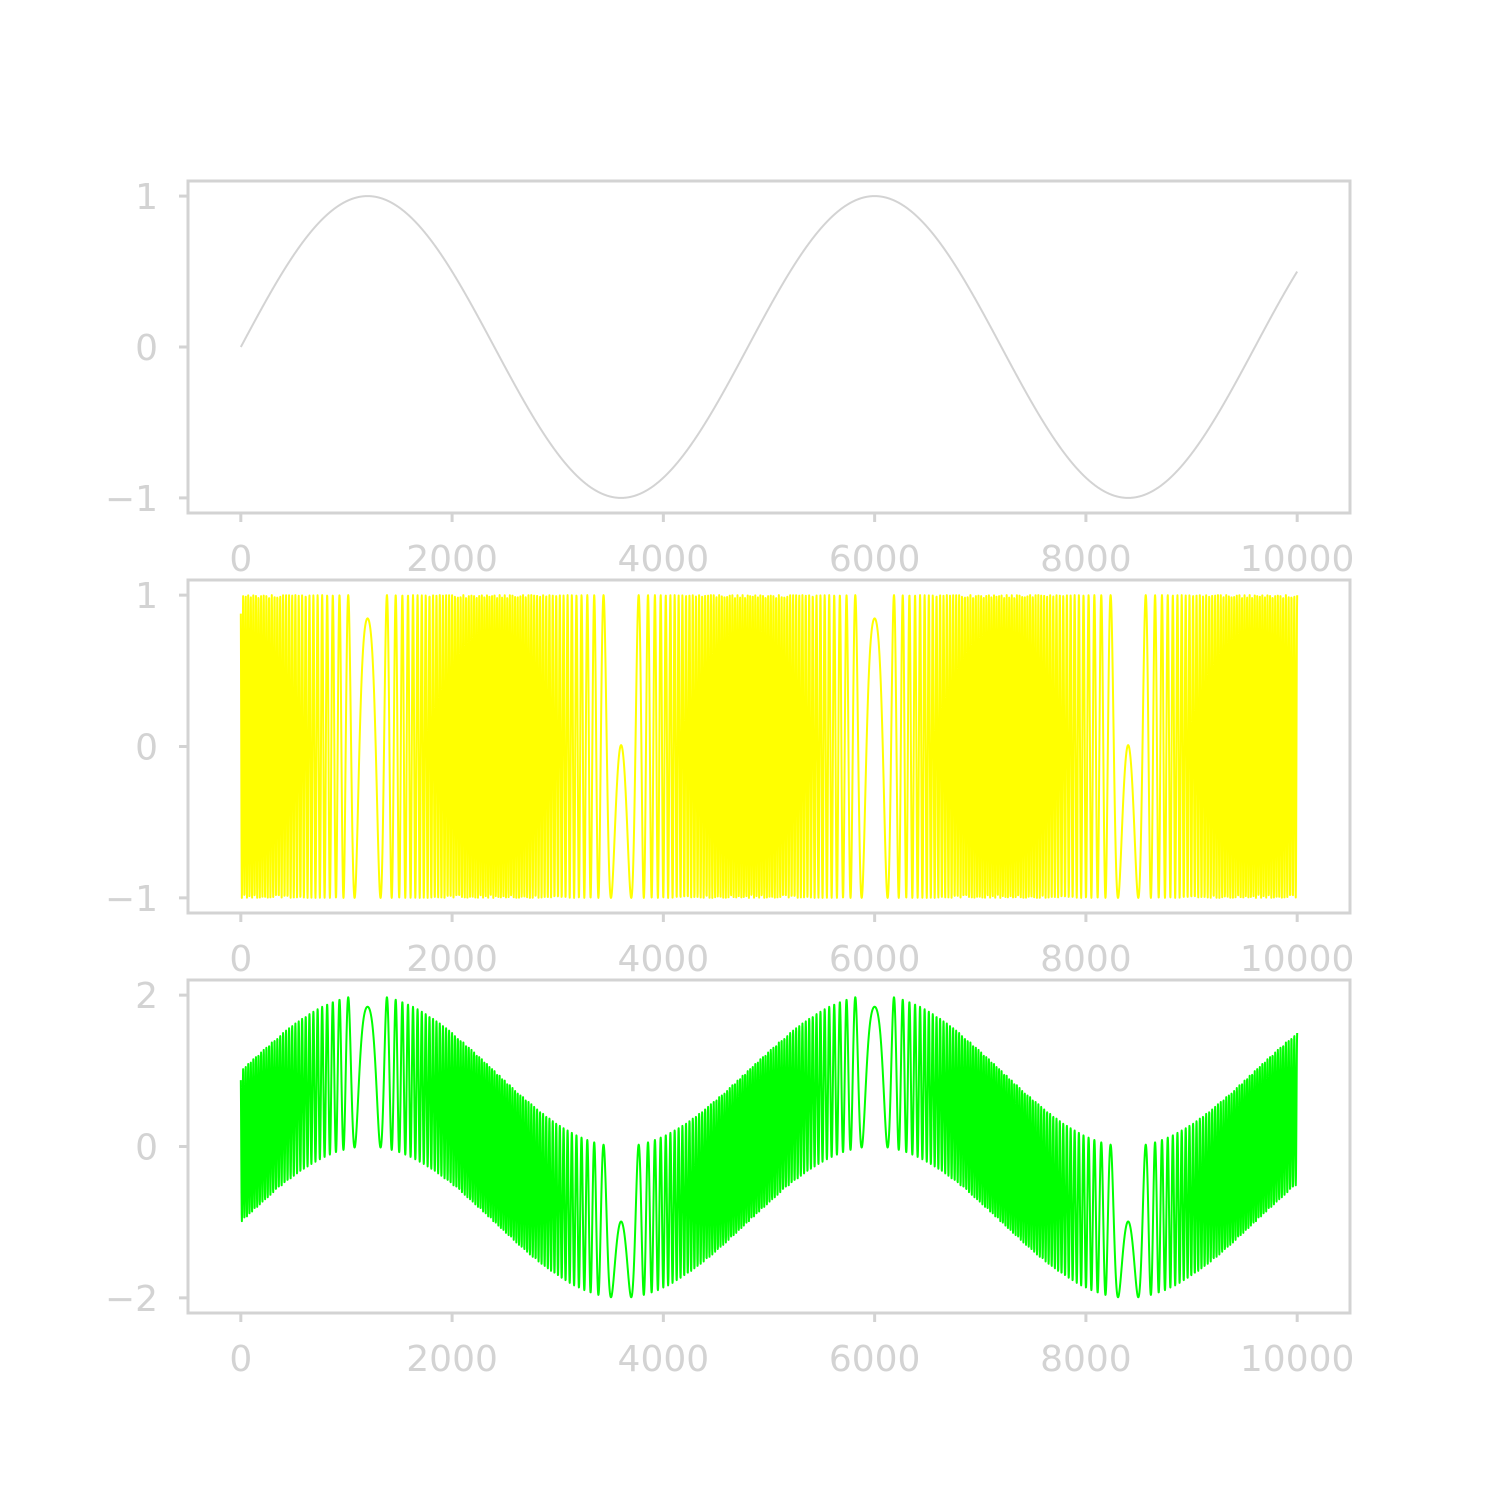  I want to click on y-tick-label: −2, so click(131, 1299).